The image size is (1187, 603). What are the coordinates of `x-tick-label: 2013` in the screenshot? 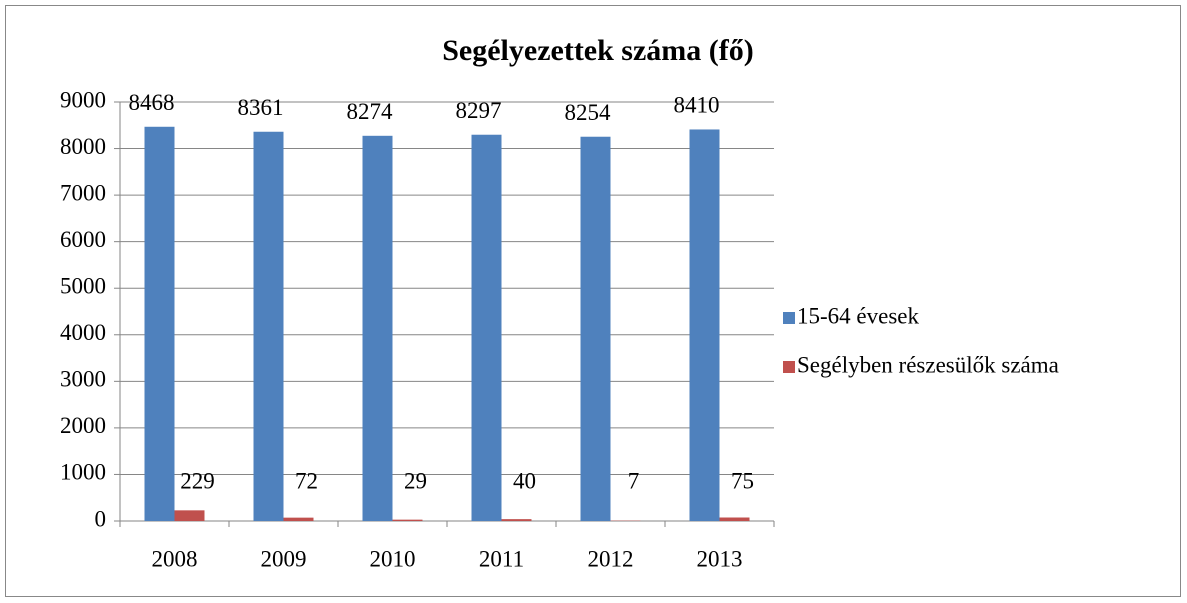 It's located at (720, 558).